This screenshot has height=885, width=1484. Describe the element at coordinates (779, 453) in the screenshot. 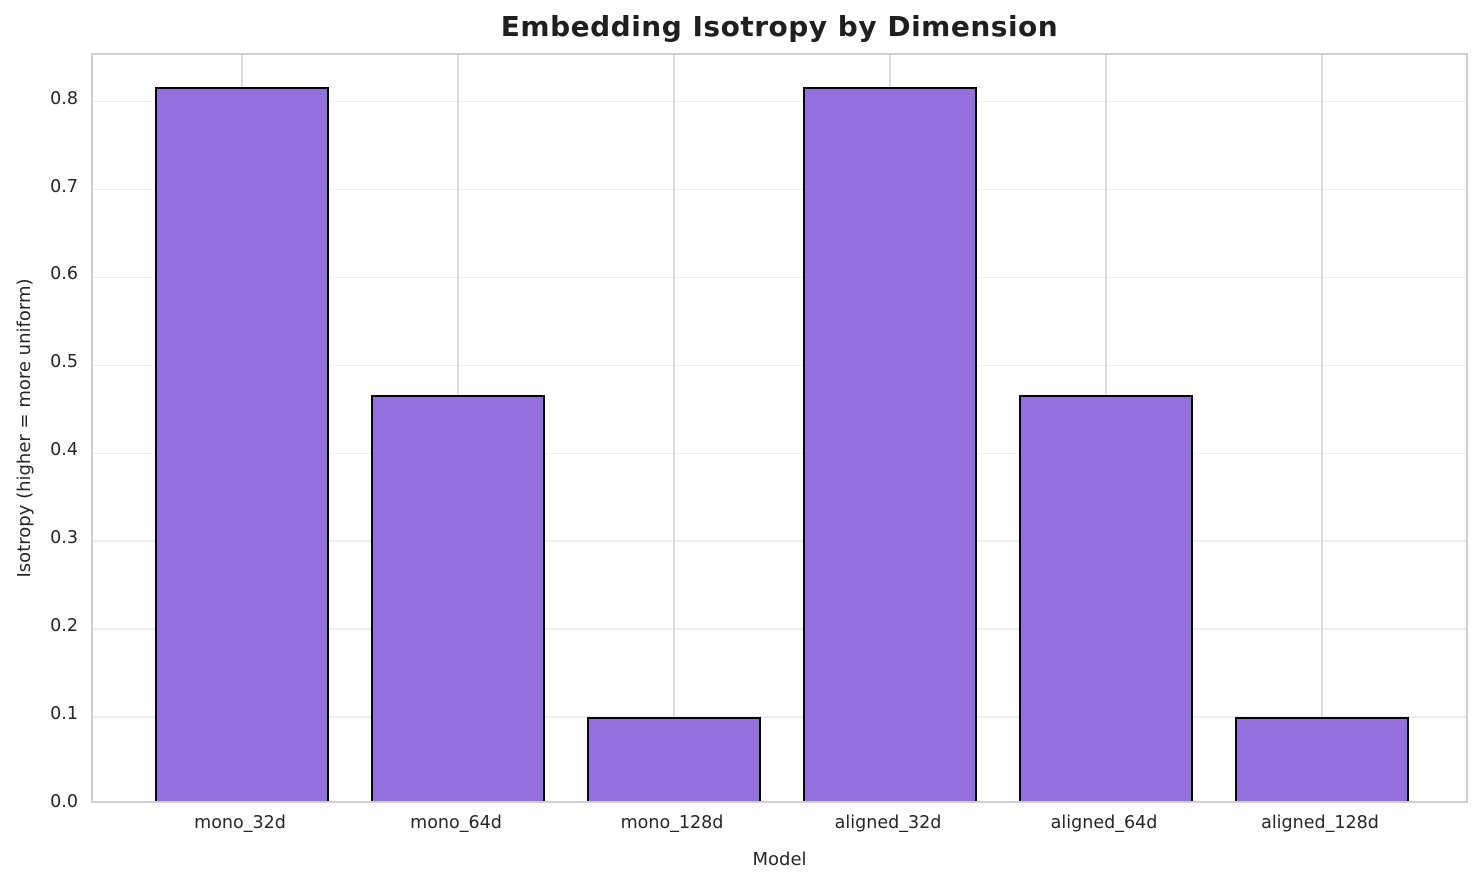

I see `gridline-y-0.4` at that location.